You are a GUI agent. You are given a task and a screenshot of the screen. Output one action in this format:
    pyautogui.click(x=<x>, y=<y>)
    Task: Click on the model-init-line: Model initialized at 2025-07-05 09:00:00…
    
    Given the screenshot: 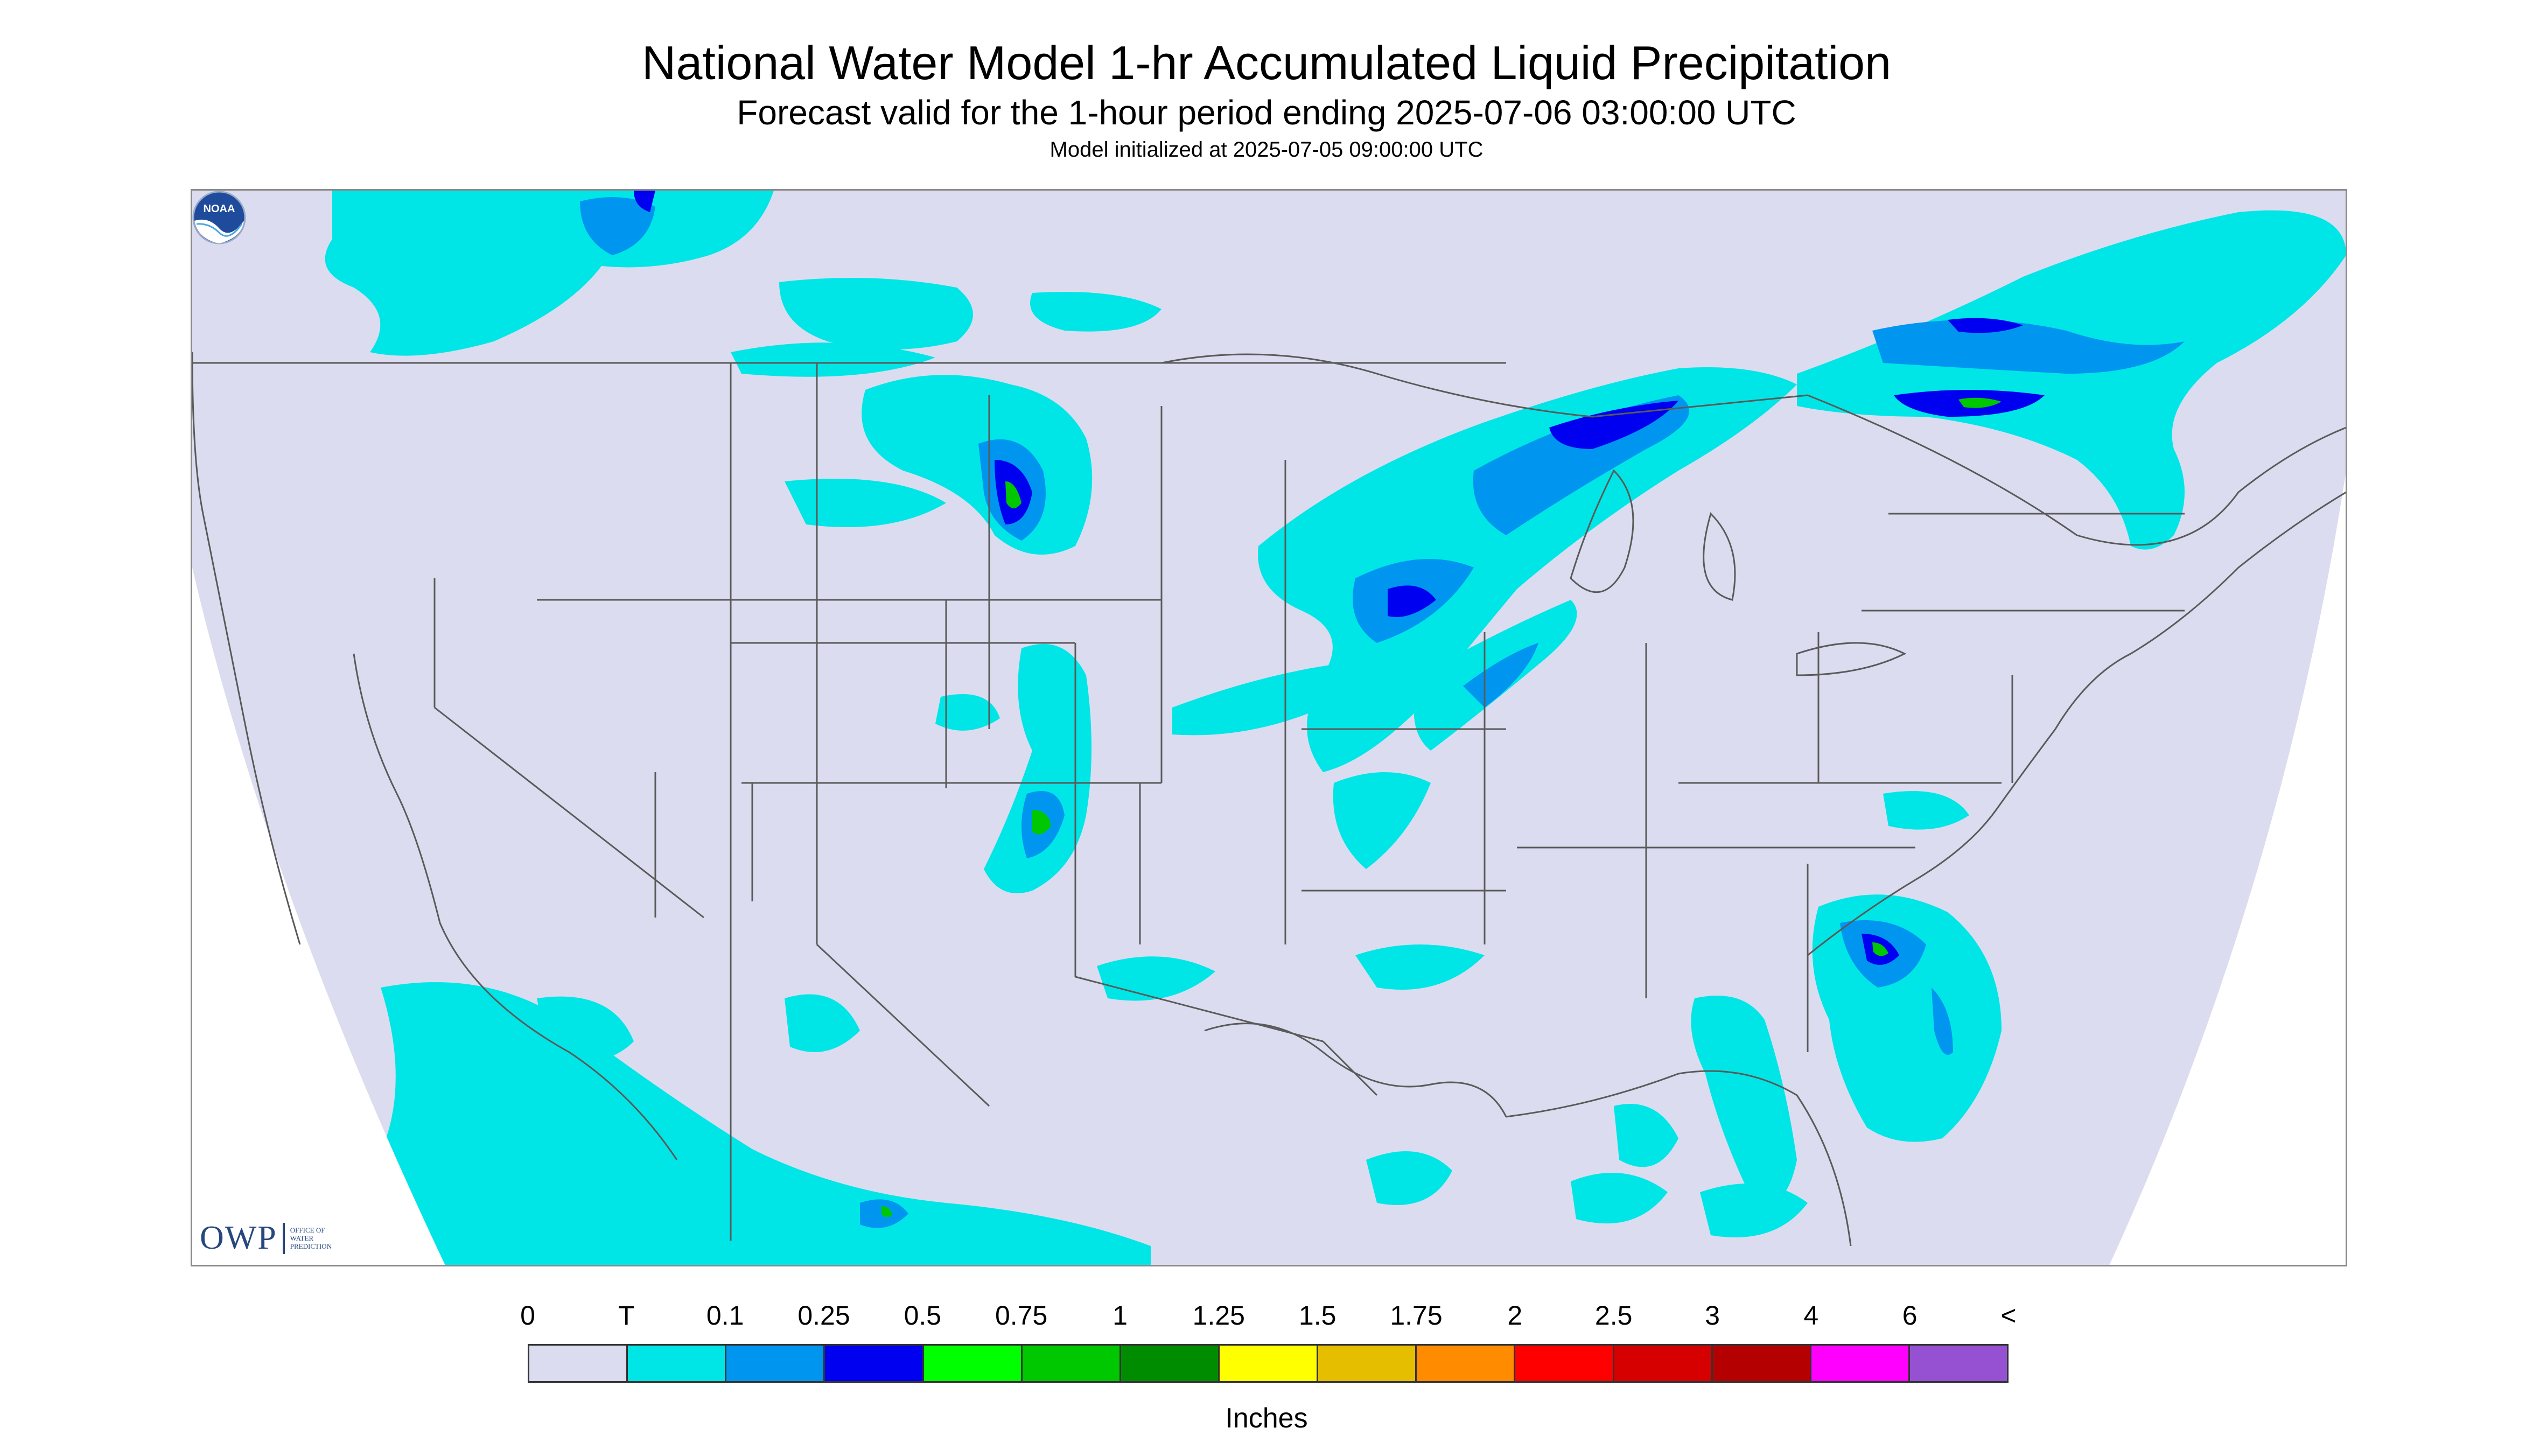 What is the action you would take?
    pyautogui.click(x=1266, y=150)
    